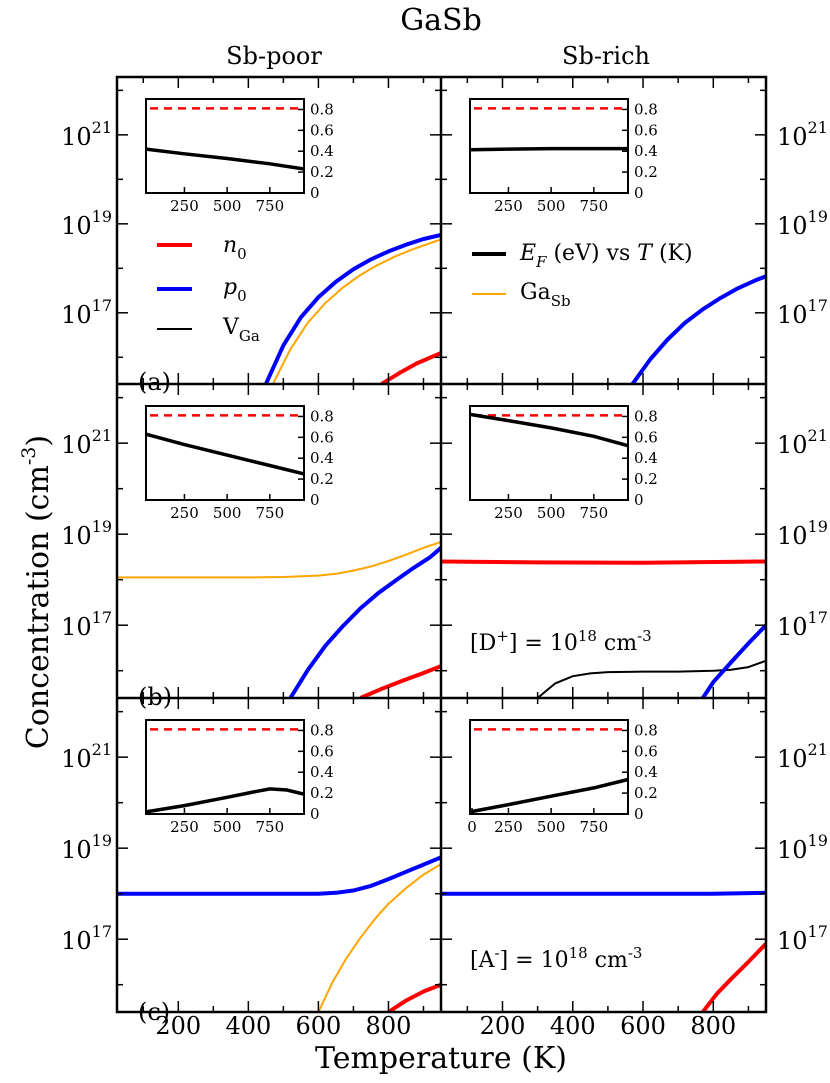 This screenshot has height=1083, width=830. I want to click on svg-text: Concentration (cm-3), so click(37, 592).